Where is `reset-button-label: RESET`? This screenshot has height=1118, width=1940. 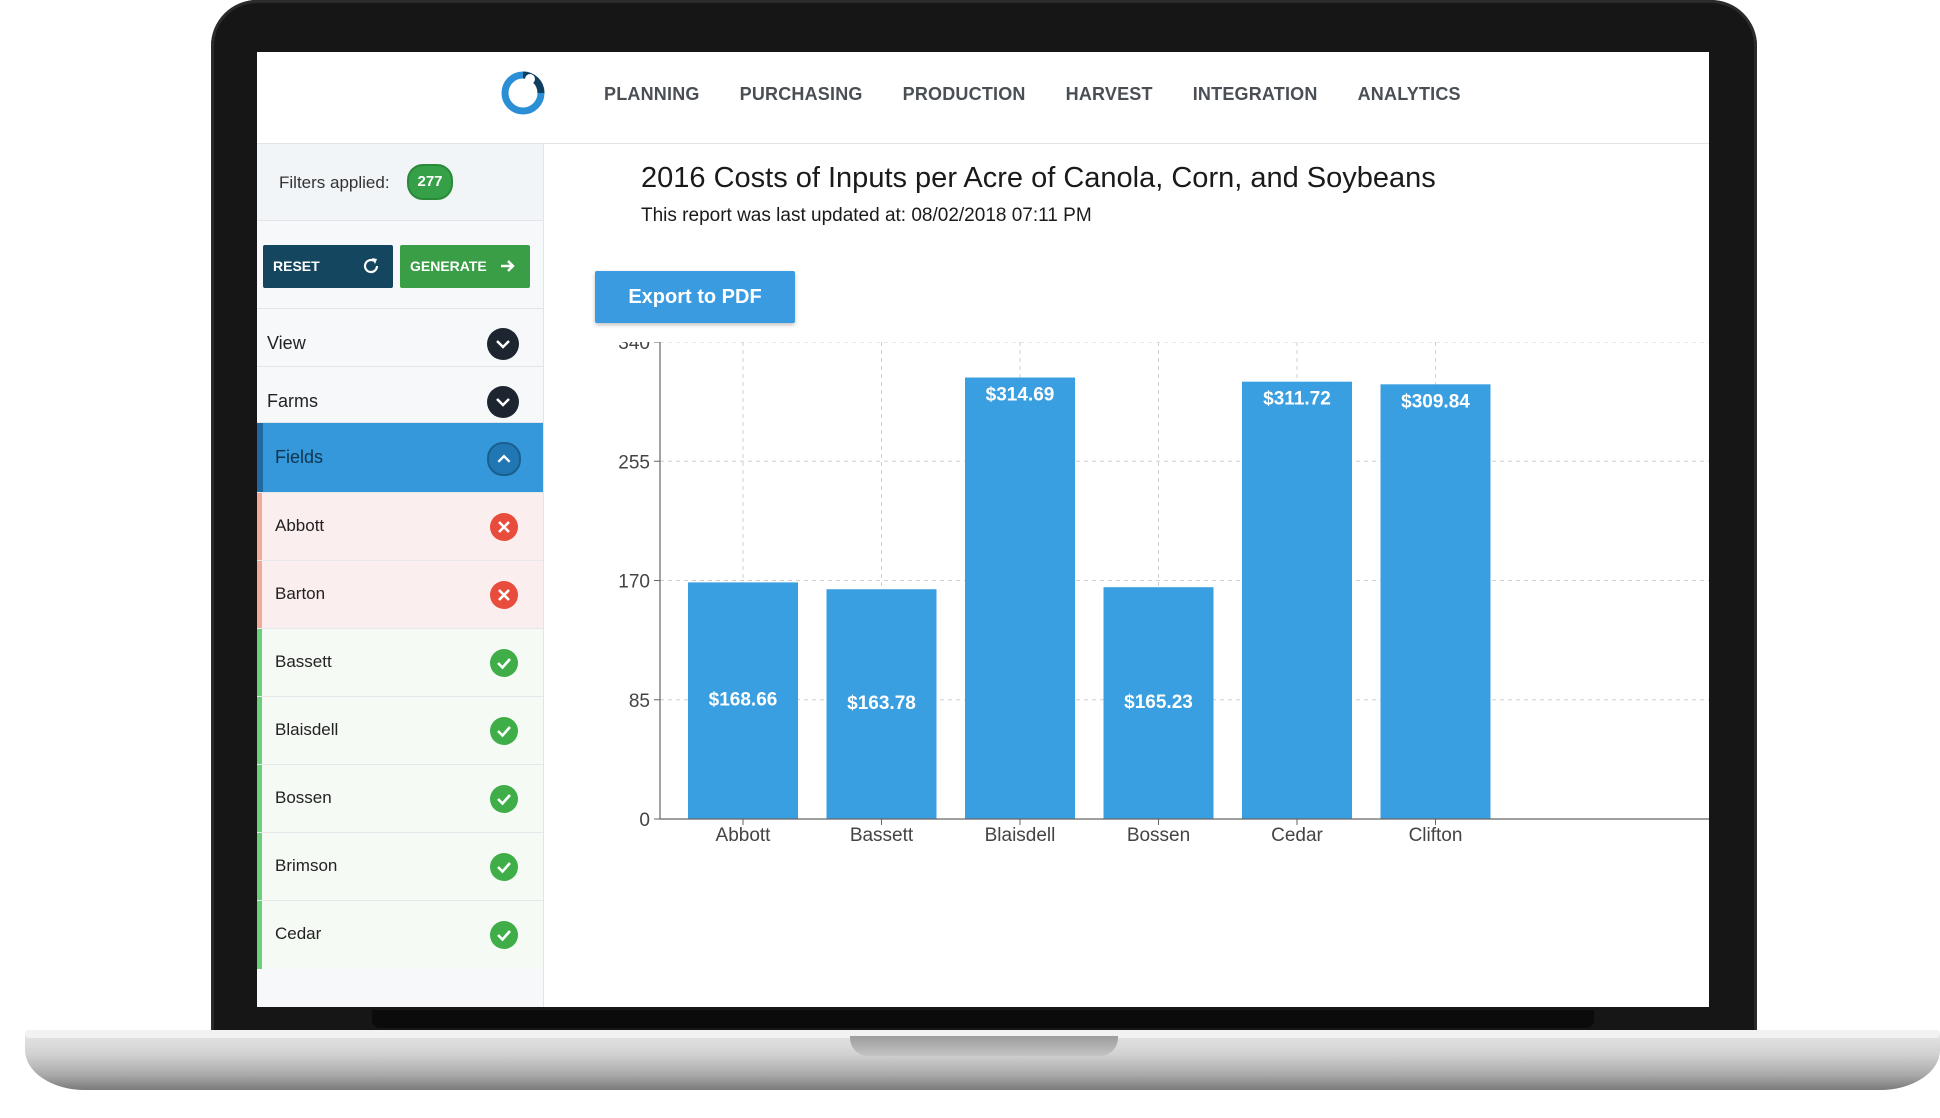
reset-button-label: RESET is located at coordinates (296, 266).